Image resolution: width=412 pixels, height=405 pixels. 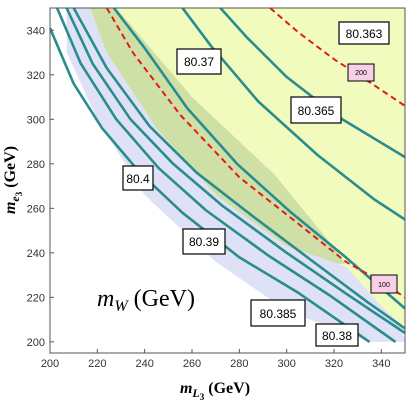 I want to click on label-80-39: 80.39, so click(x=204, y=241).